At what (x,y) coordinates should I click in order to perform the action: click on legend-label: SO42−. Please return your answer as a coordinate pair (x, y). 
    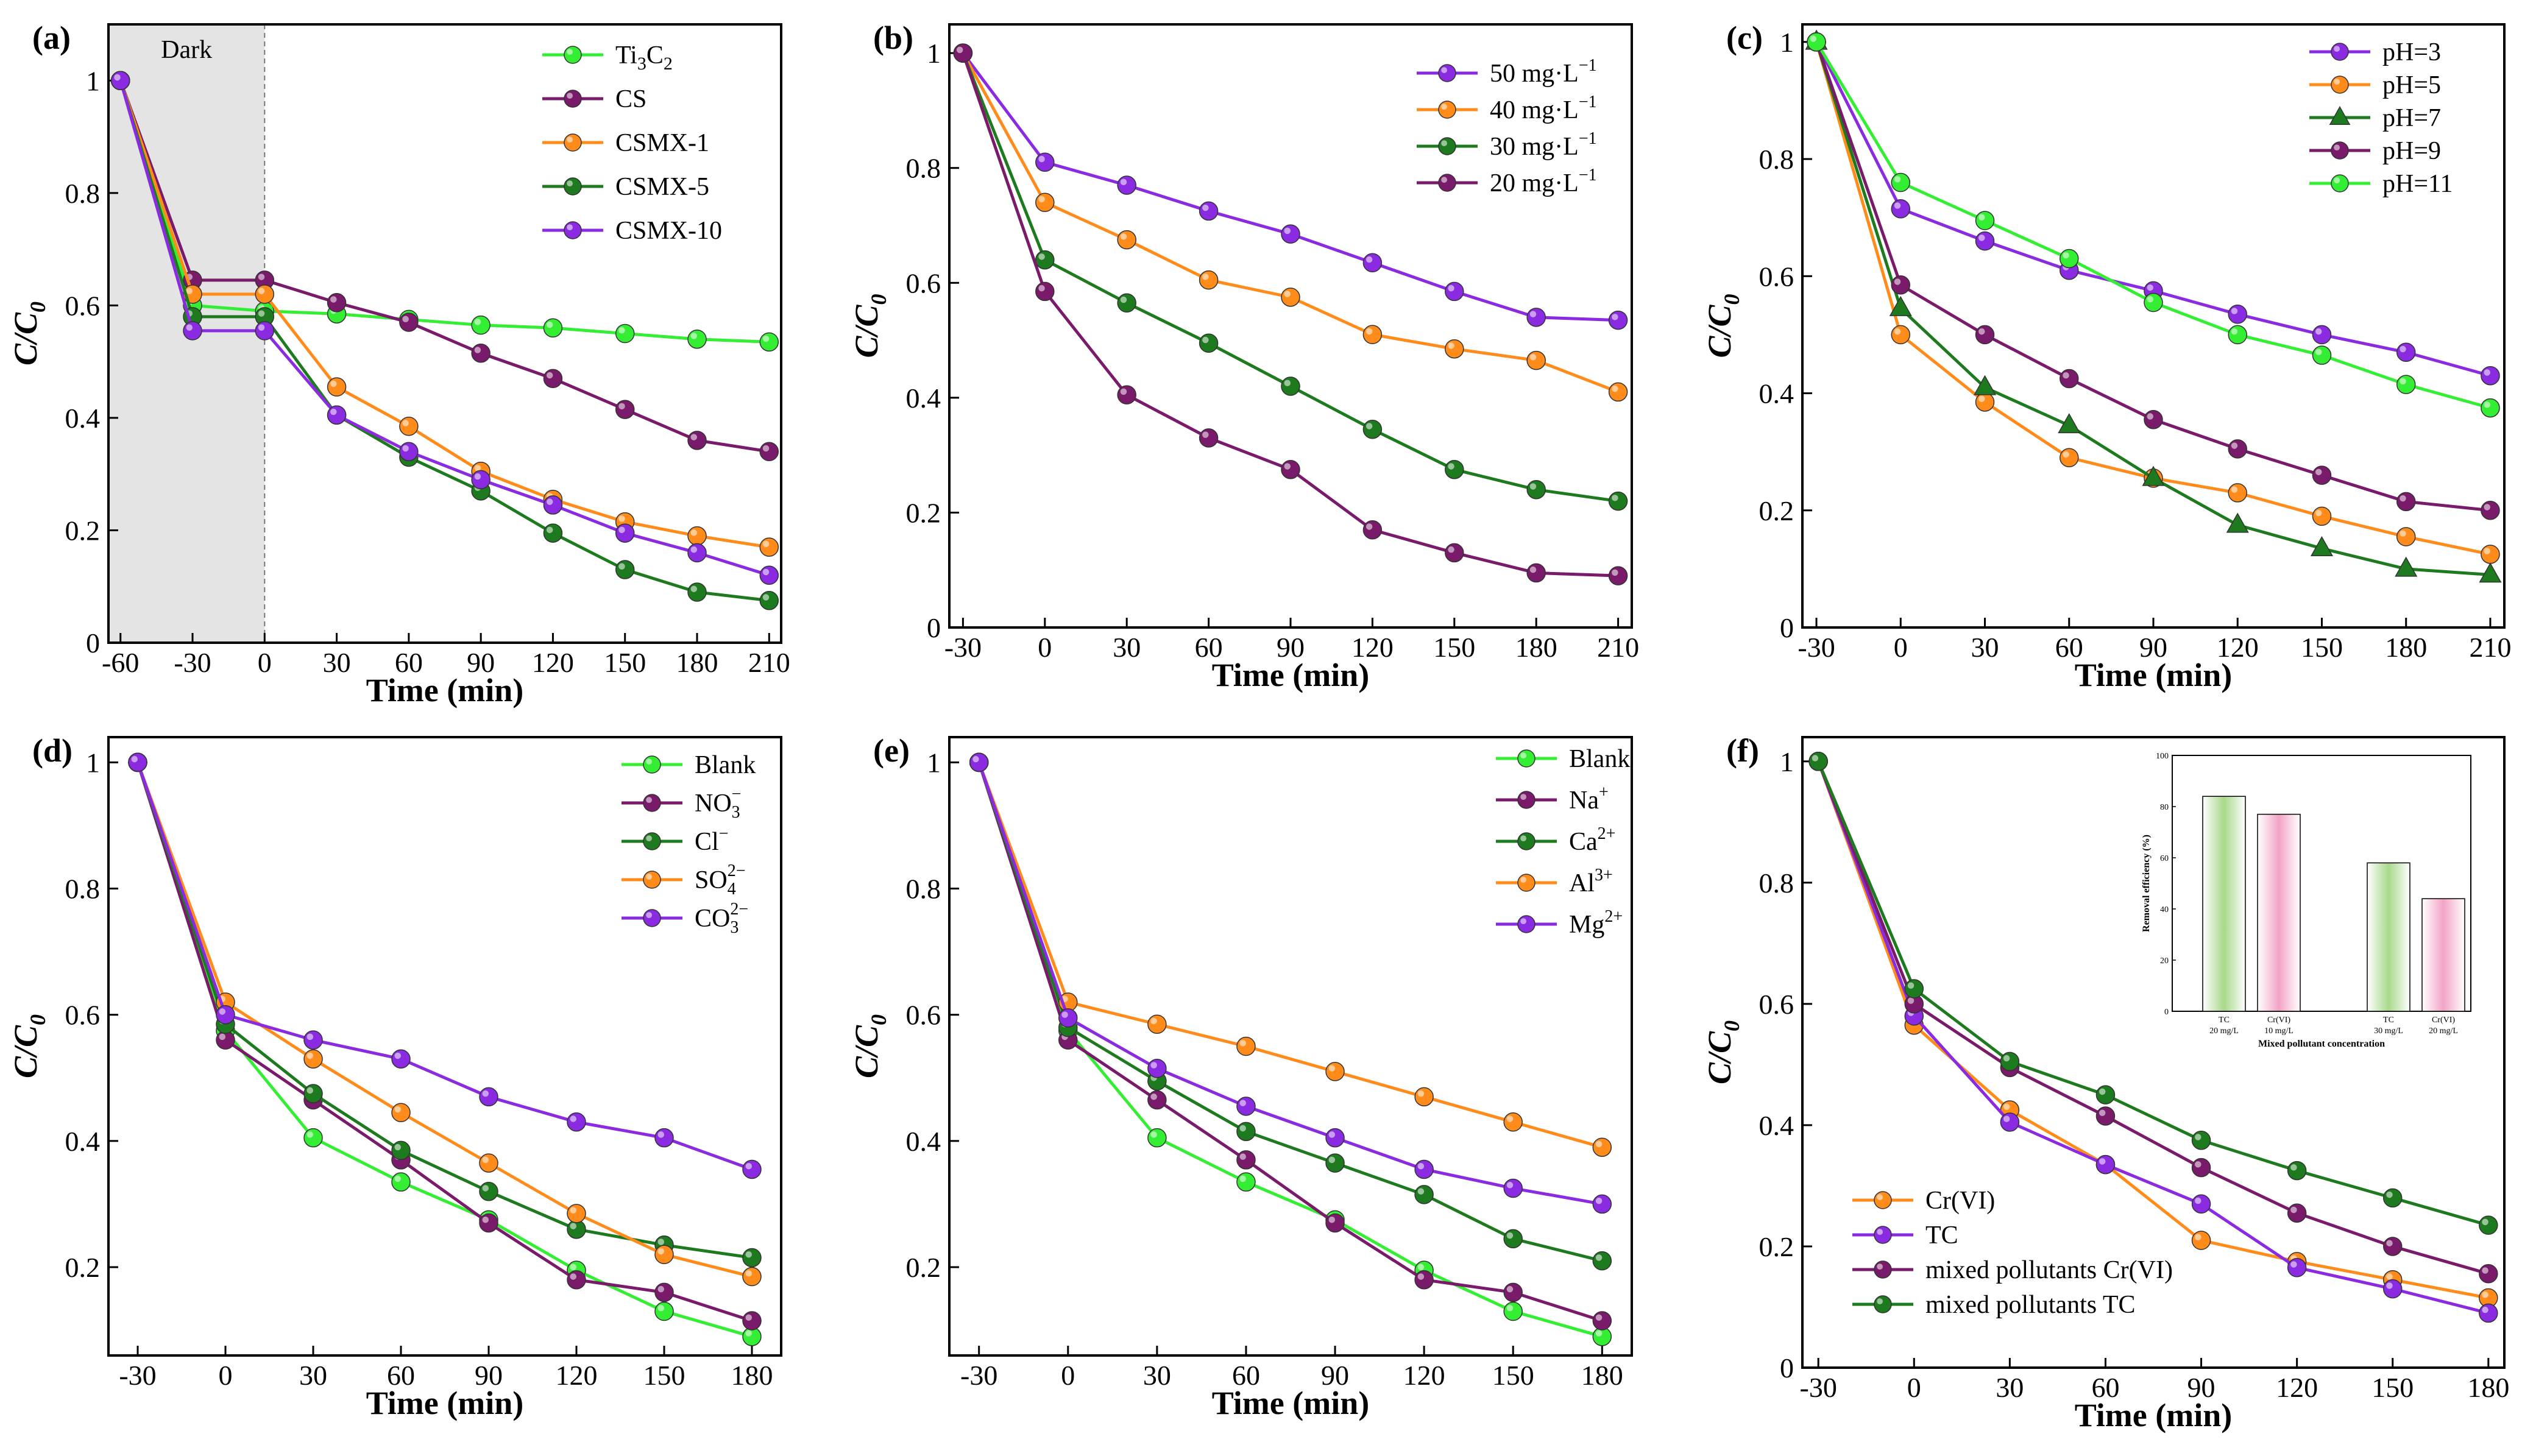
    Looking at the image, I should click on (720, 880).